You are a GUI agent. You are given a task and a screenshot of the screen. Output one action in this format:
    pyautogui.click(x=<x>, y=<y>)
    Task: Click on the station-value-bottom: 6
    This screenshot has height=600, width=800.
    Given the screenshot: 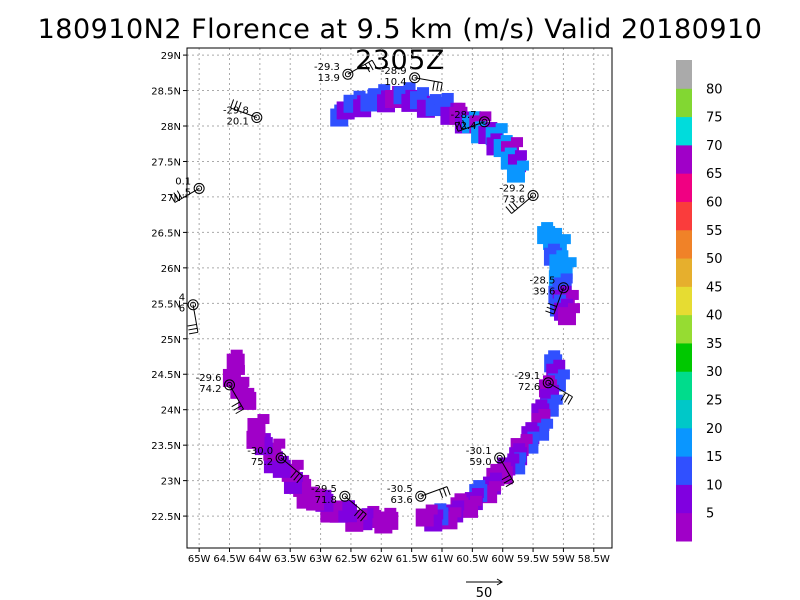 What is the action you would take?
    pyautogui.click(x=182, y=309)
    